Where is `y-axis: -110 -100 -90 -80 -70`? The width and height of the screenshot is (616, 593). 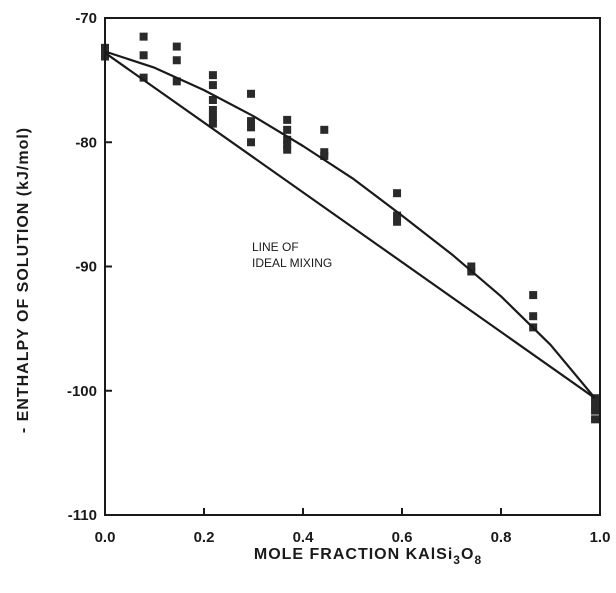 y-axis: -110 -100 -90 -80 -70 is located at coordinates (89, 267).